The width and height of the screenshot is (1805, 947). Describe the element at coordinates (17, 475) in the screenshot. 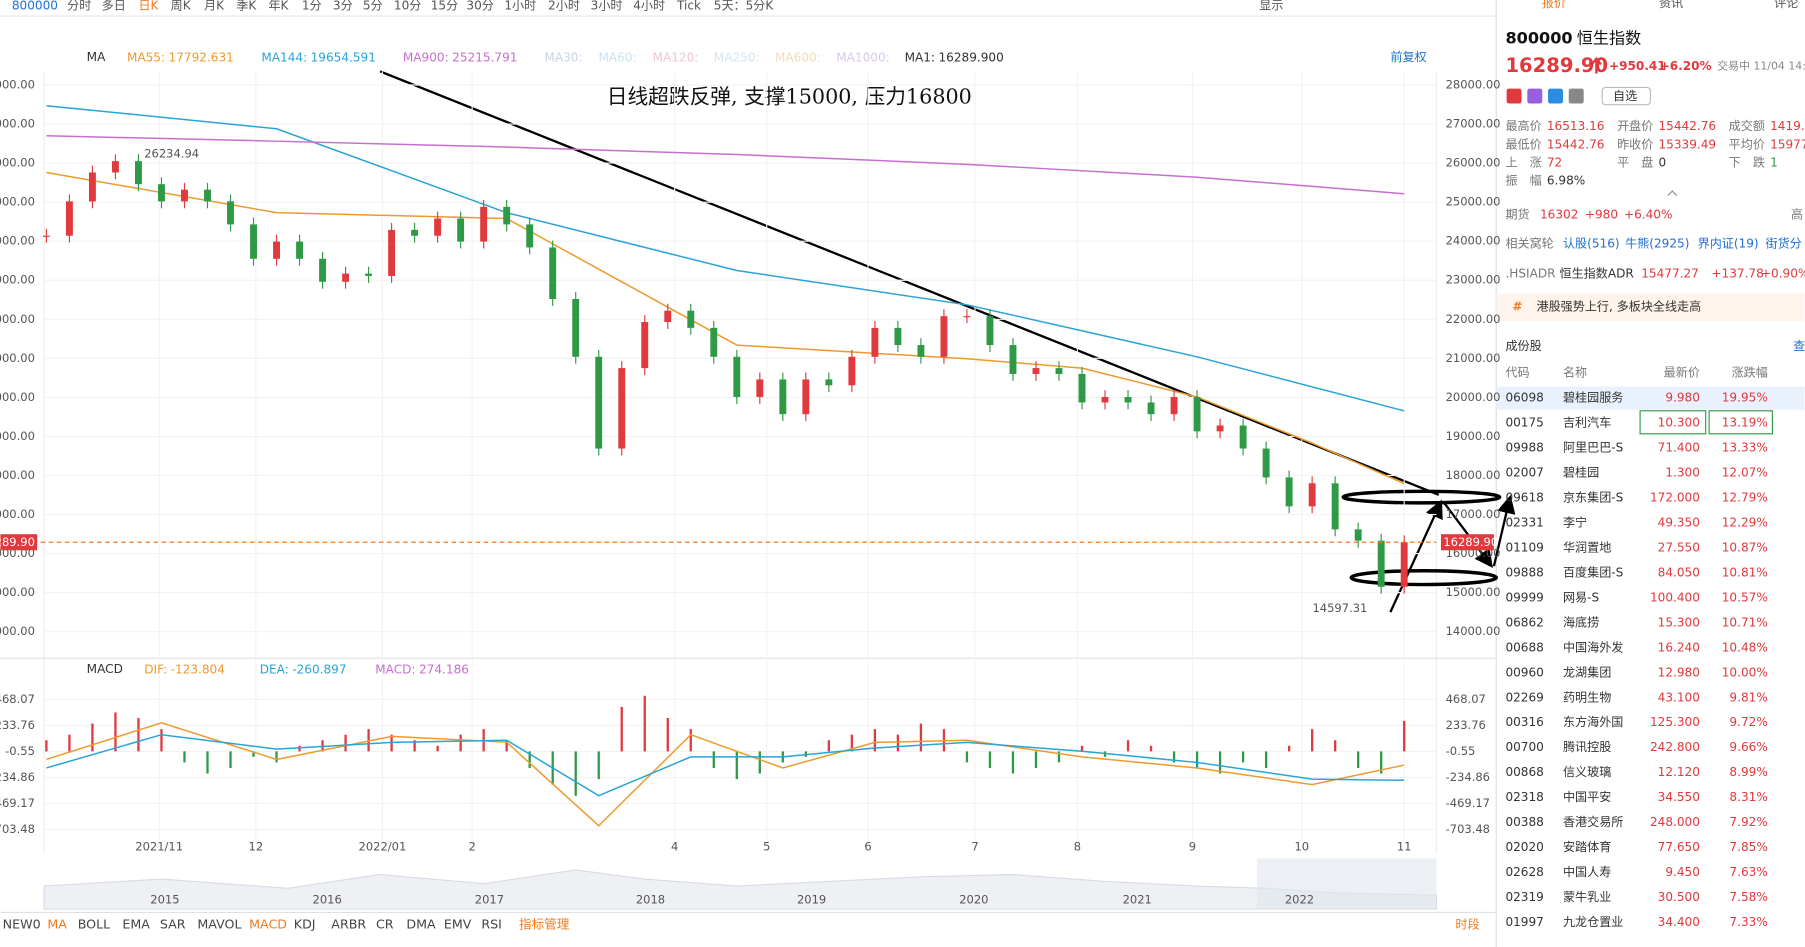

I see `y-tick-label: 18000.00` at that location.